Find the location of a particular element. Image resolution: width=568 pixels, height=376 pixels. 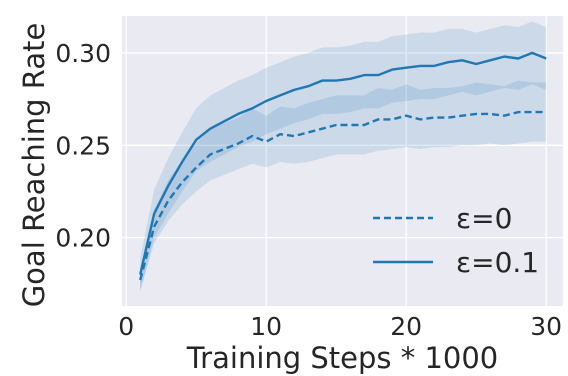

x-tick-label: 30 is located at coordinates (546, 326).